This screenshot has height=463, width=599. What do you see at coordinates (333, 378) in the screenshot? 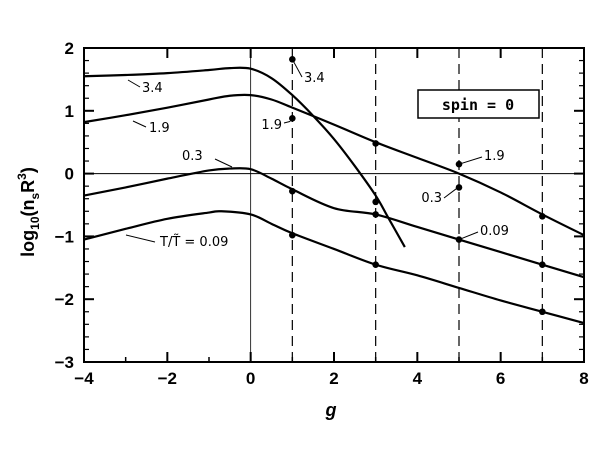
I see `x-tick-label-3: 2` at bounding box center [333, 378].